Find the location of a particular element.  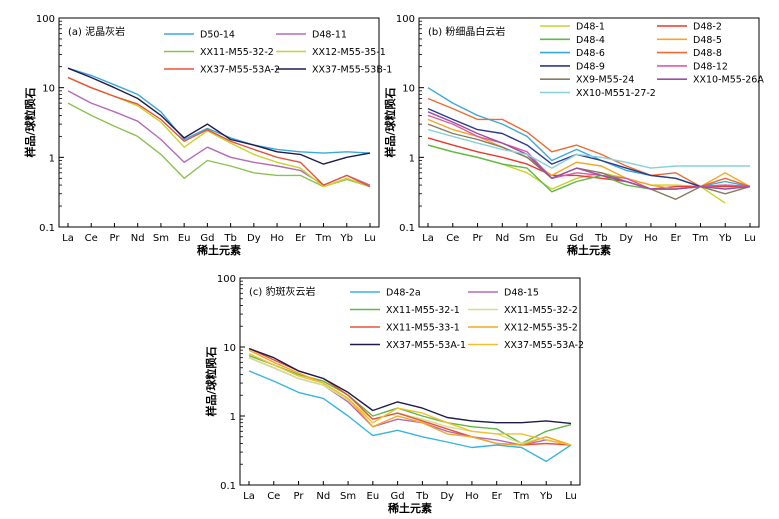

panel-title: (b) 粉细晶白云岩 is located at coordinates (466, 31).